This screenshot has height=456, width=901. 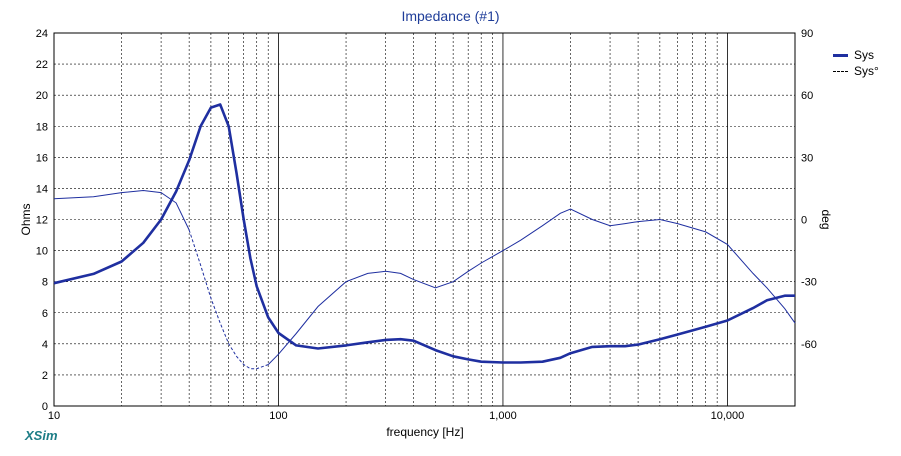 What do you see at coordinates (42, 158) in the screenshot?
I see `y-left-tick-label: 16` at bounding box center [42, 158].